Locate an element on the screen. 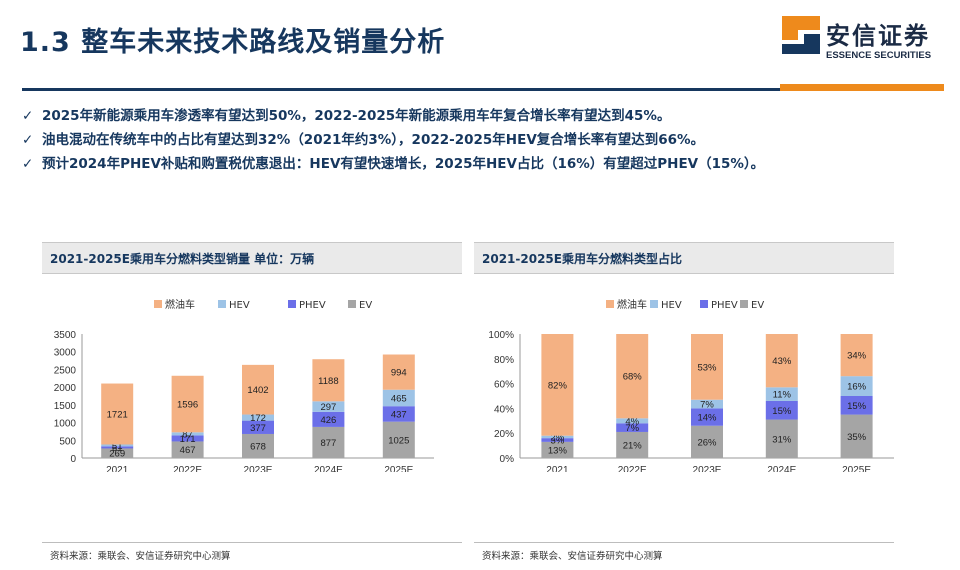 The image size is (960, 570). data-label-hev: 2% is located at coordinates (558, 437).